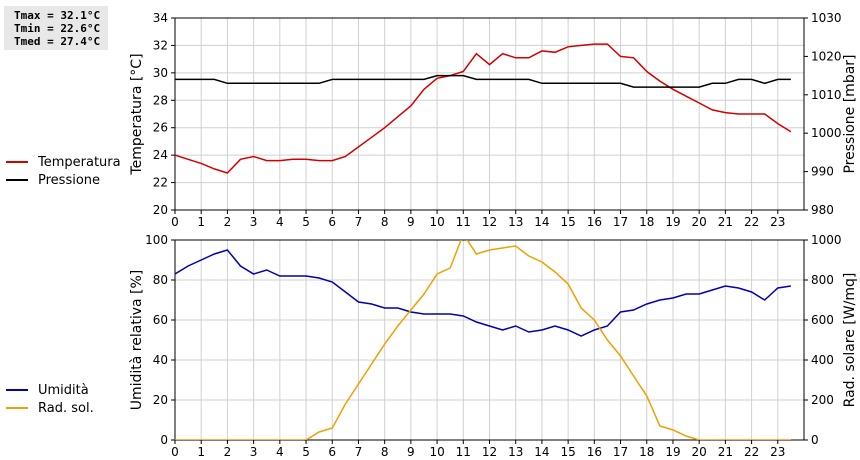 The width and height of the screenshot is (860, 460). Describe the element at coordinates (69, 180) in the screenshot. I see `legend-label: Pressione` at that location.